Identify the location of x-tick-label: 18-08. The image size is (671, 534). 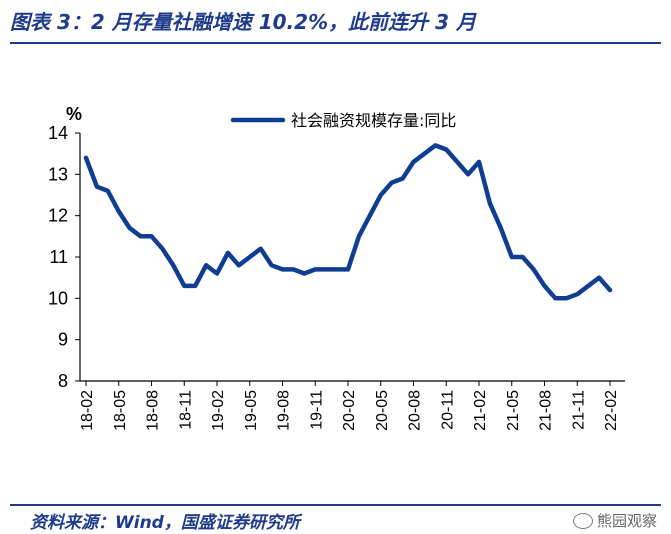
(153, 410).